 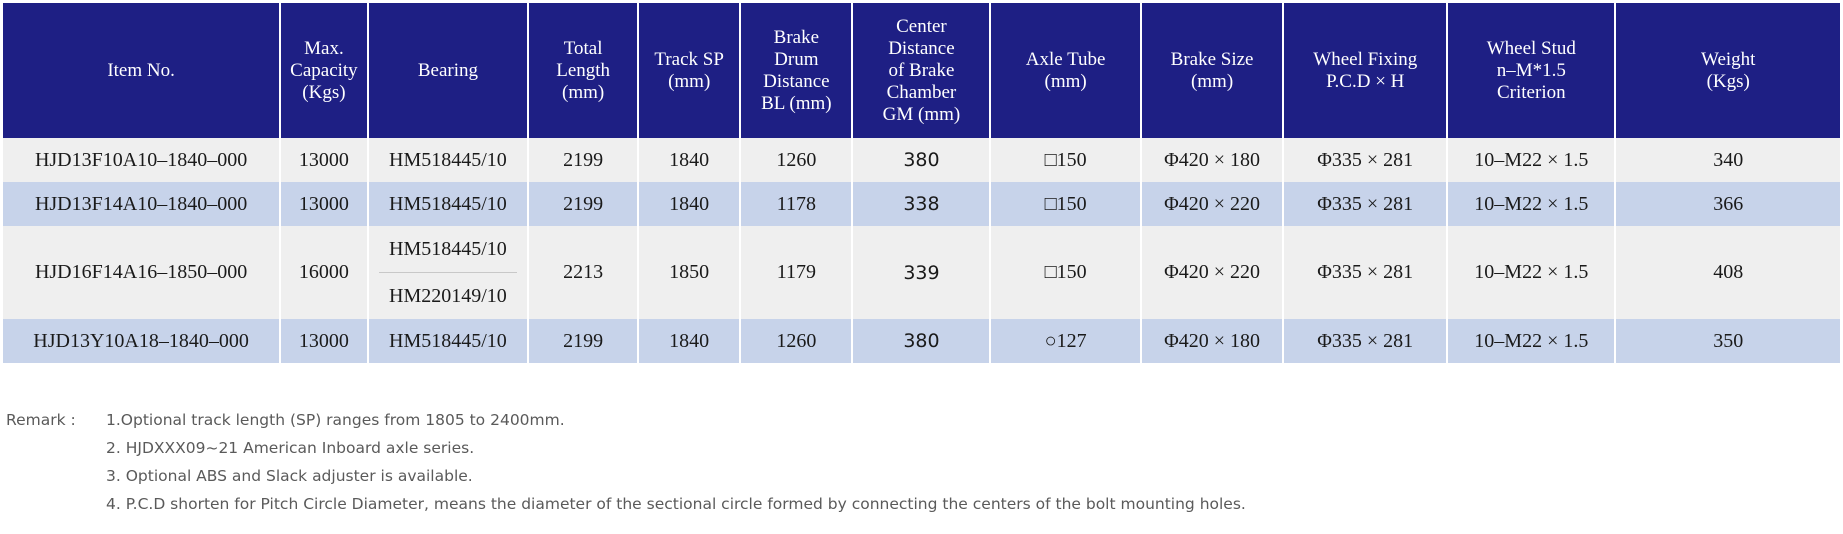 What do you see at coordinates (1727, 272) in the screenshot?
I see `cell-weight: 408` at bounding box center [1727, 272].